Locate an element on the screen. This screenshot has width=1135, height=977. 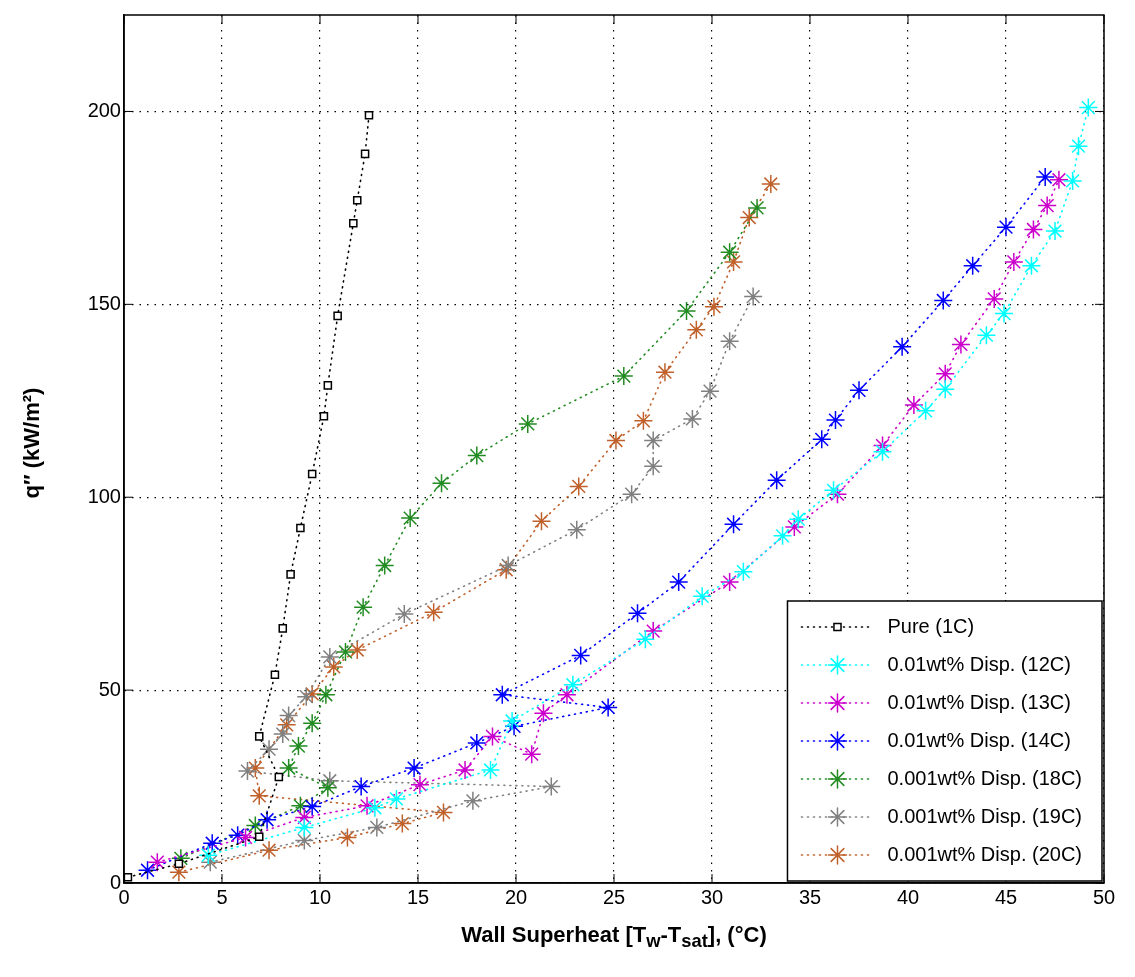
legend-label: 0.01wt% Disp. (13C) is located at coordinates (979, 701).